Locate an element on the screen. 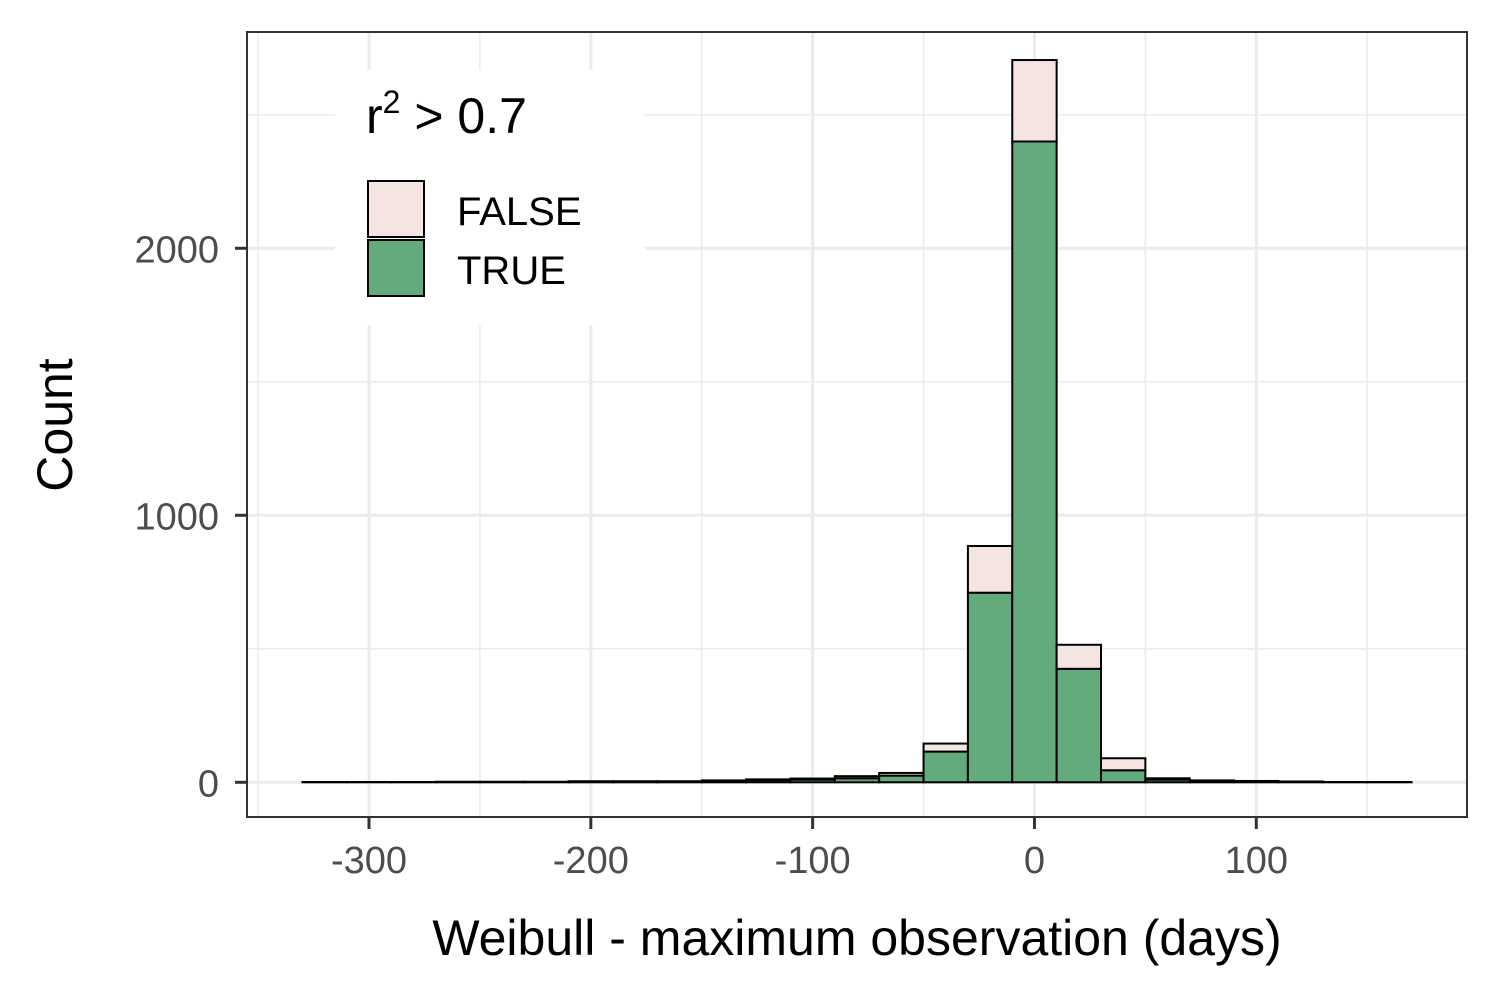 The width and height of the screenshot is (1500, 1000). y-axis-title: Count is located at coordinates (55, 425).